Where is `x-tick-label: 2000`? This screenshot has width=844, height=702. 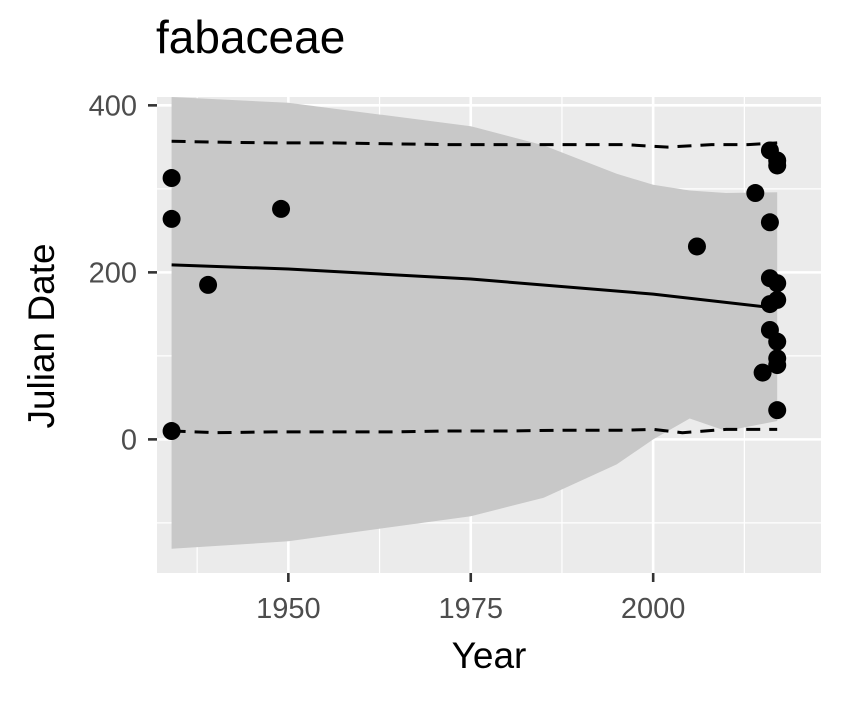
x-tick-label: 2000 is located at coordinates (653, 609).